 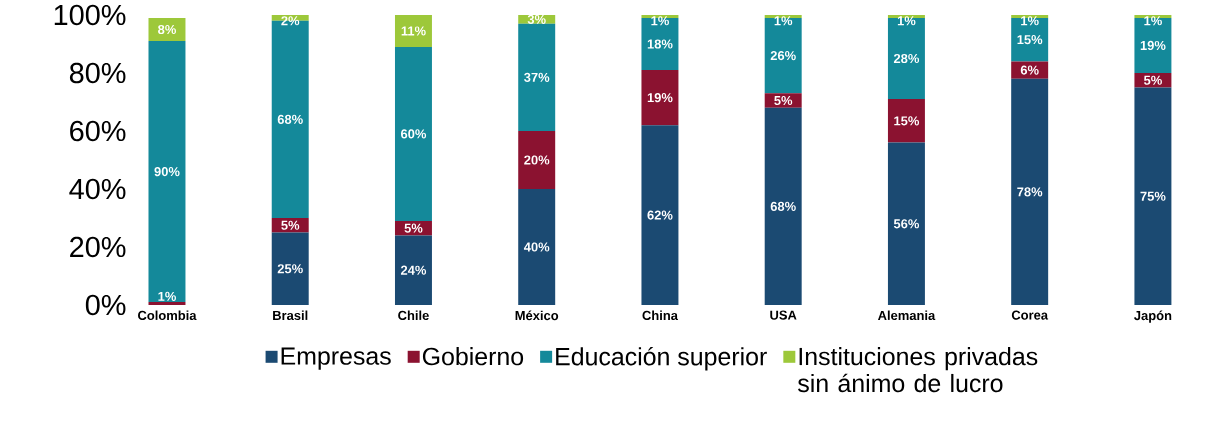 I want to click on data-label: 90%, so click(x=167, y=172).